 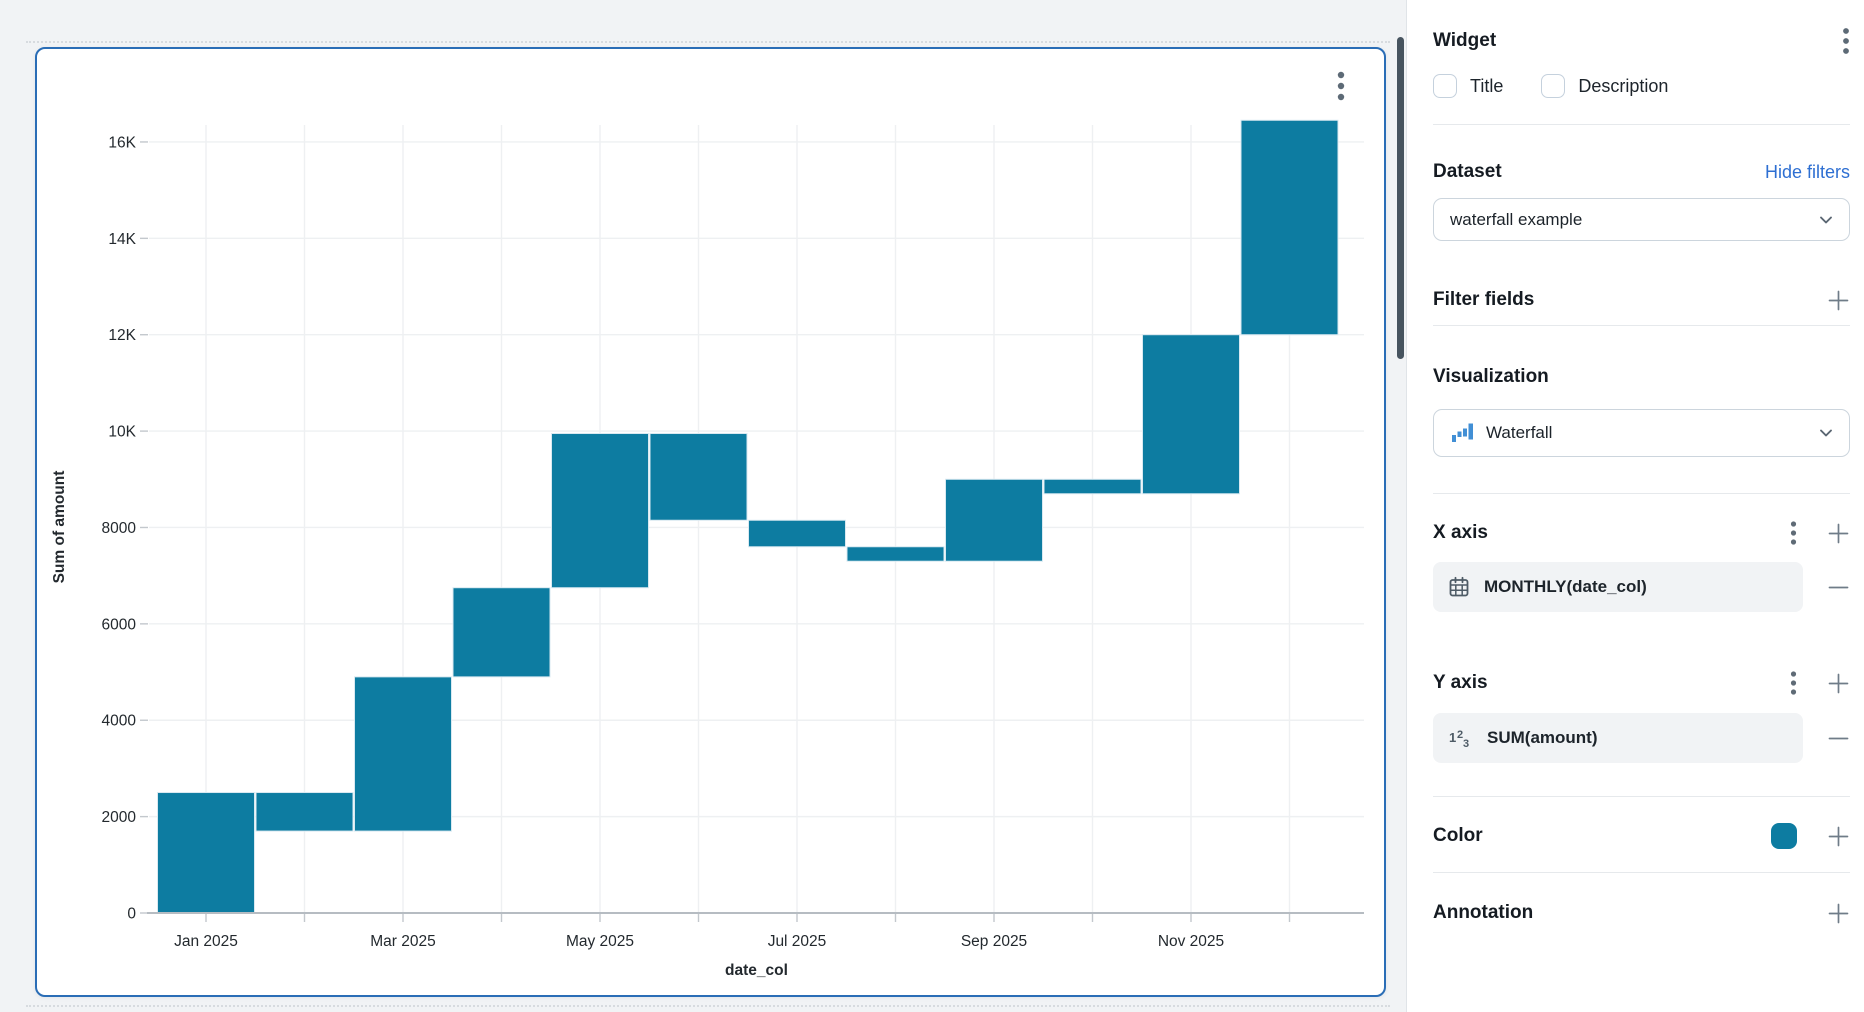 What do you see at coordinates (1484, 299) in the screenshot?
I see `filter-fields-section-title: Filter fields` at bounding box center [1484, 299].